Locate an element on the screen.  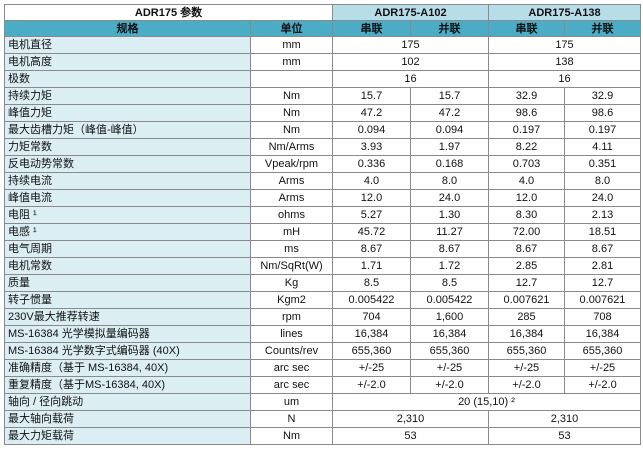
spec-value-a102: 53 is located at coordinates (410, 436).